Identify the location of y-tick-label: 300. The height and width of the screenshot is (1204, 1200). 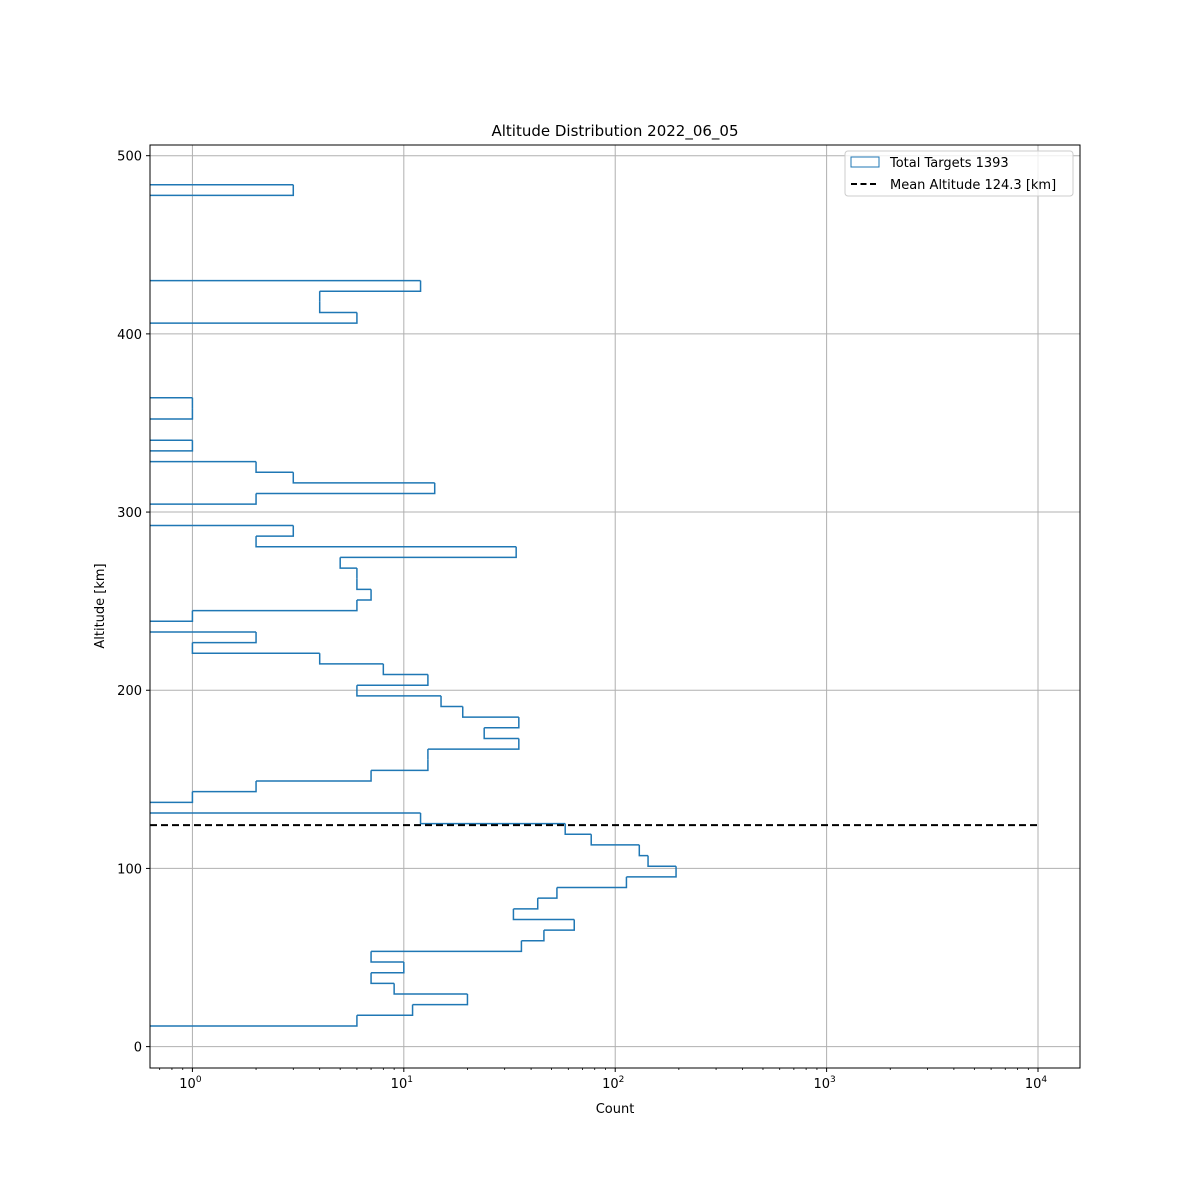
(129, 513).